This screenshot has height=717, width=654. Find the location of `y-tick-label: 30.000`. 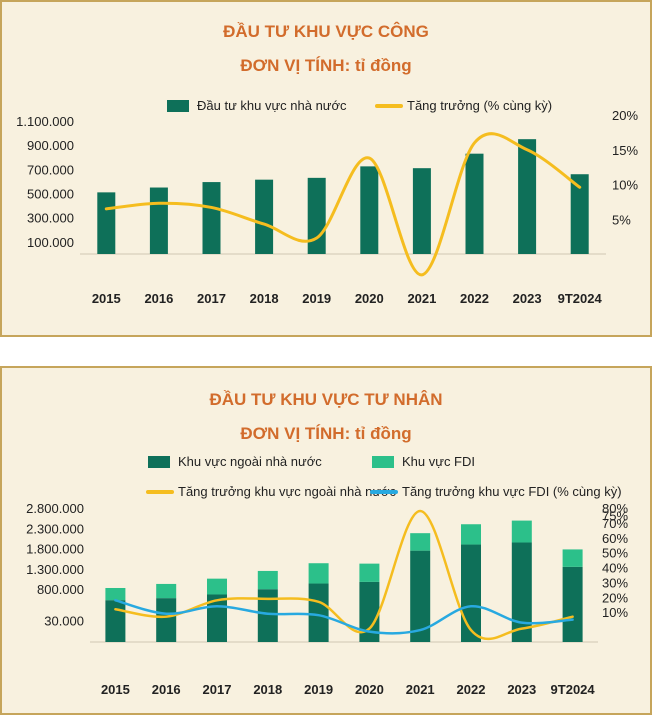

y-tick-label: 30.000 is located at coordinates (64, 620).